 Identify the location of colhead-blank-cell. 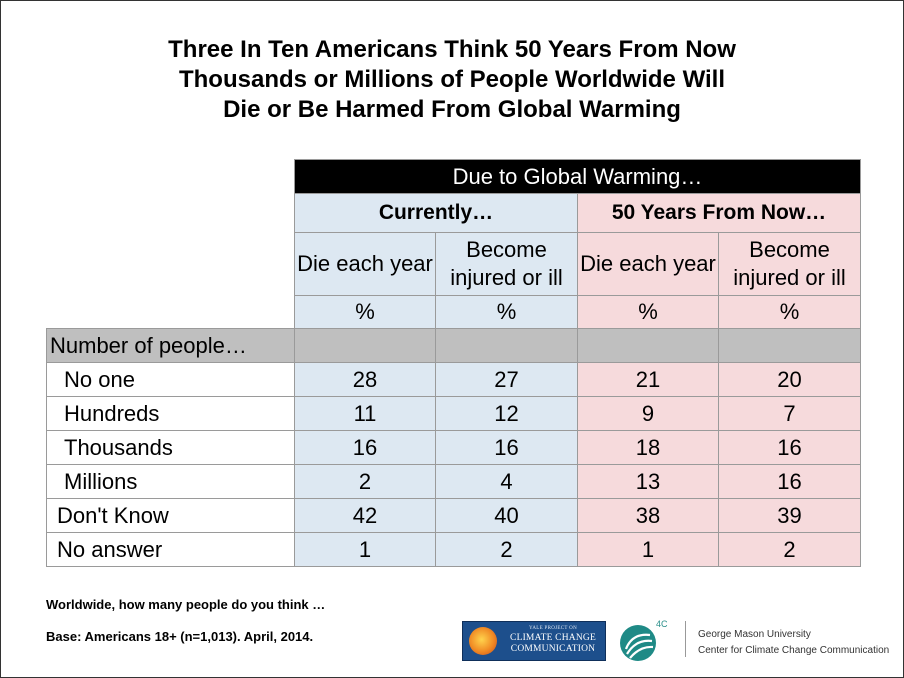
(170, 264).